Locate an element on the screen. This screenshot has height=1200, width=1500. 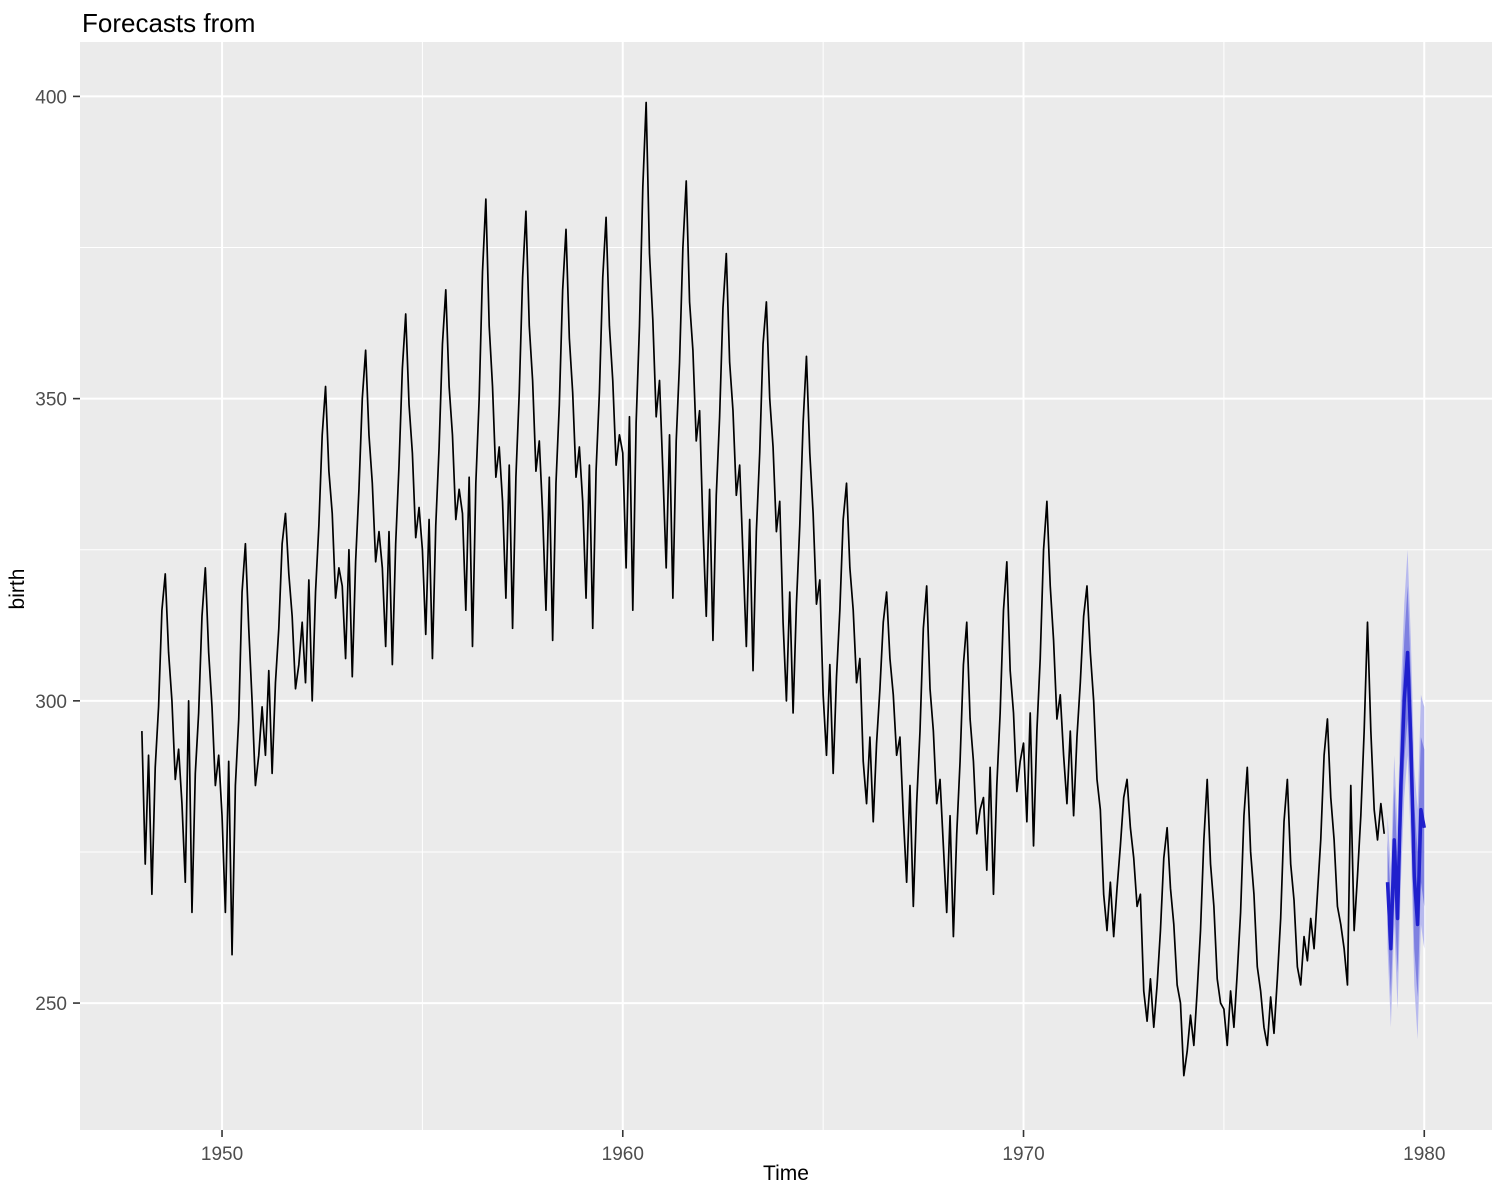
y-tick-label: 400 is located at coordinates (51, 97).